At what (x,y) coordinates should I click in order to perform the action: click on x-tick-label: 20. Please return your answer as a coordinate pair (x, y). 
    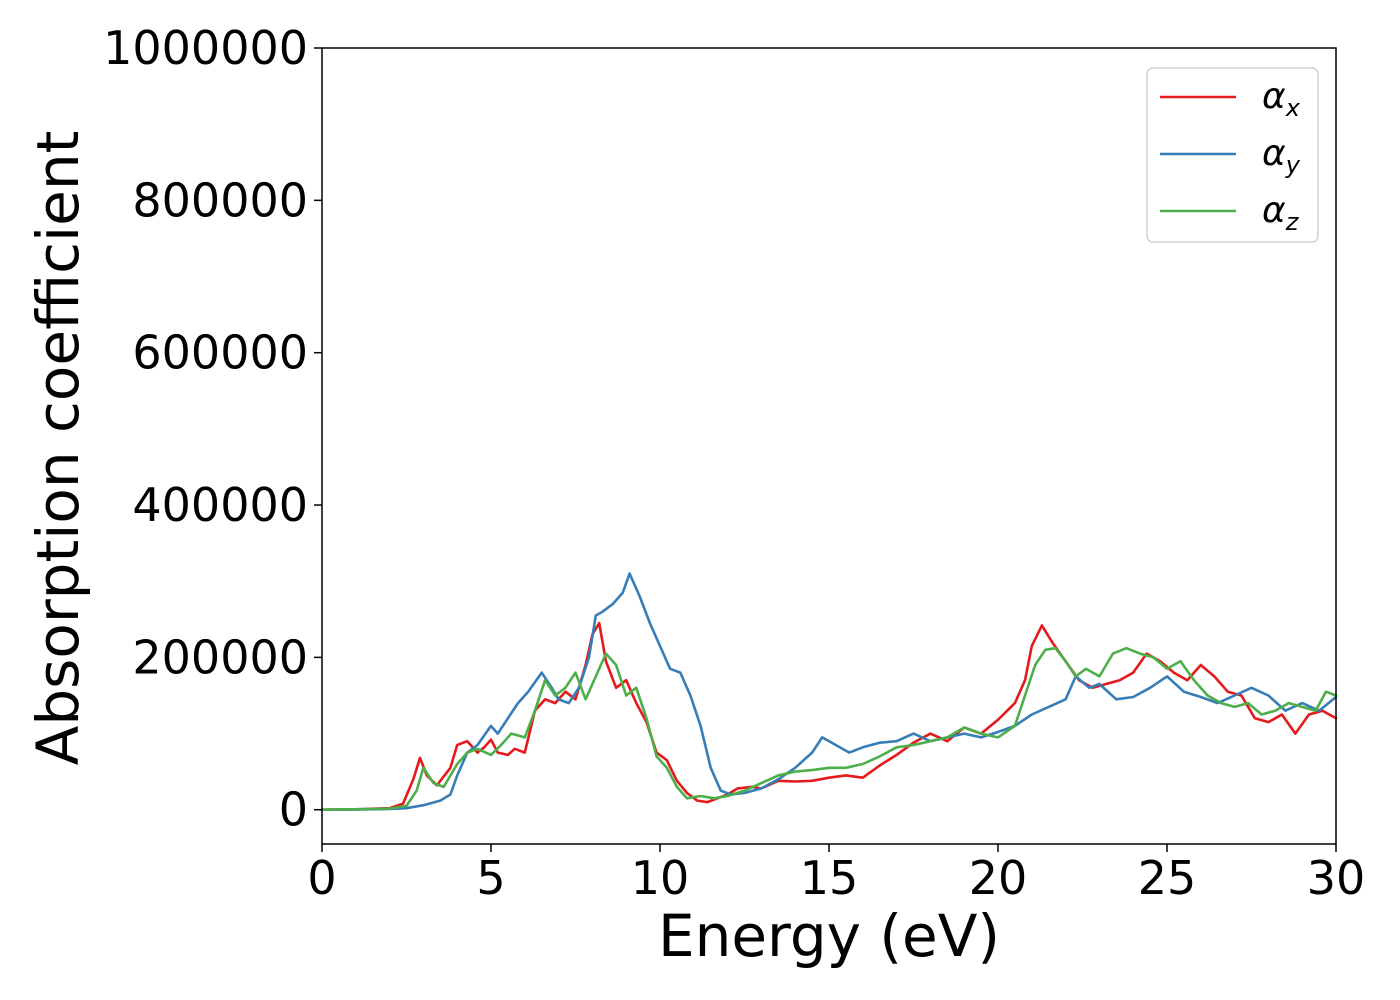
    Looking at the image, I should click on (998, 878).